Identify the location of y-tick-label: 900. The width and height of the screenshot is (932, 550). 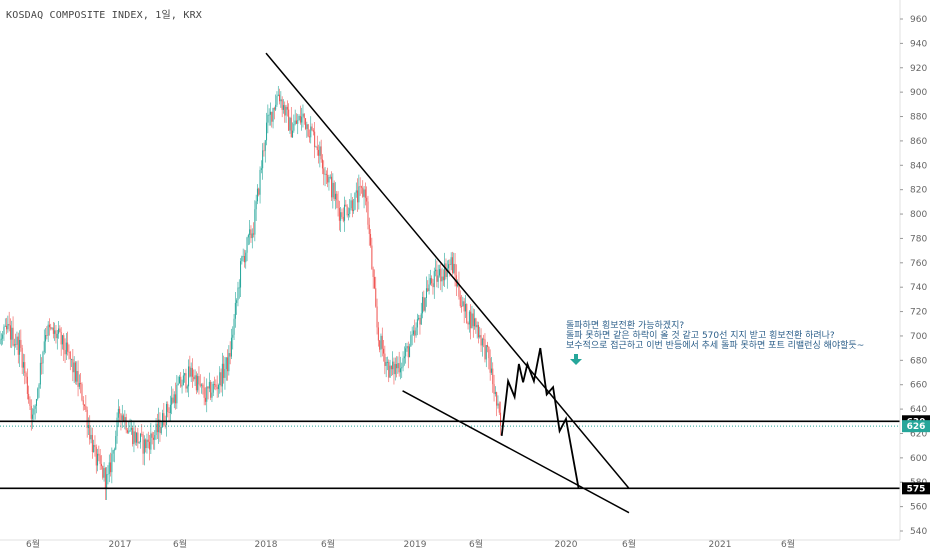
(918, 93).